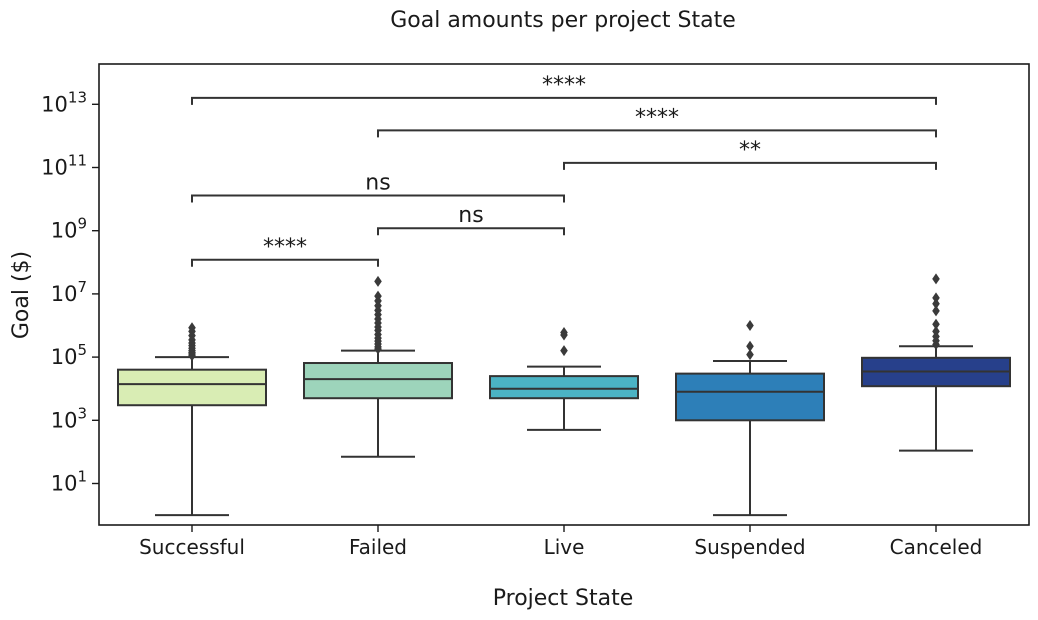  I want to click on significance-bracket: **, so click(750, 154).